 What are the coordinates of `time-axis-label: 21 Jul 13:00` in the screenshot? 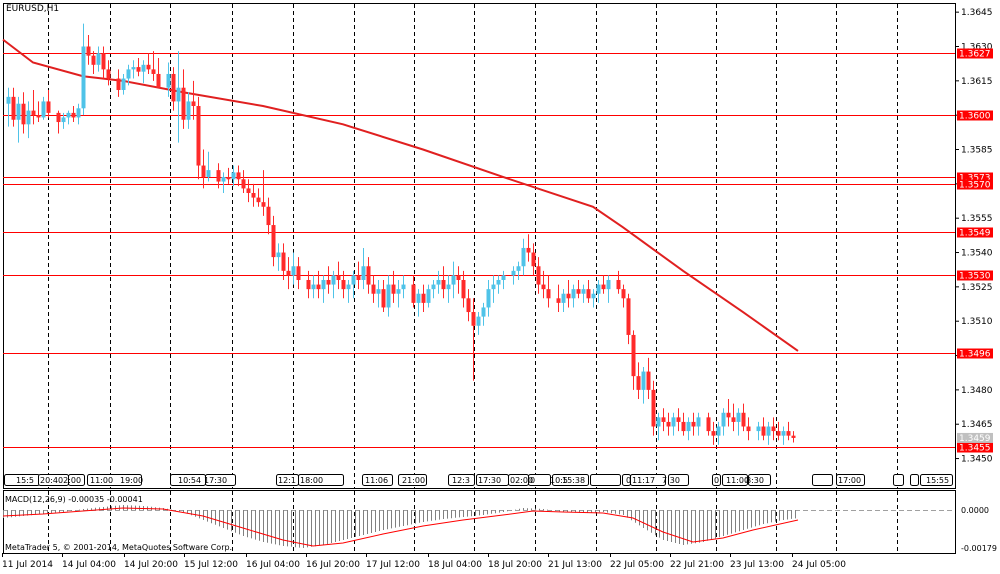 It's located at (575, 565).